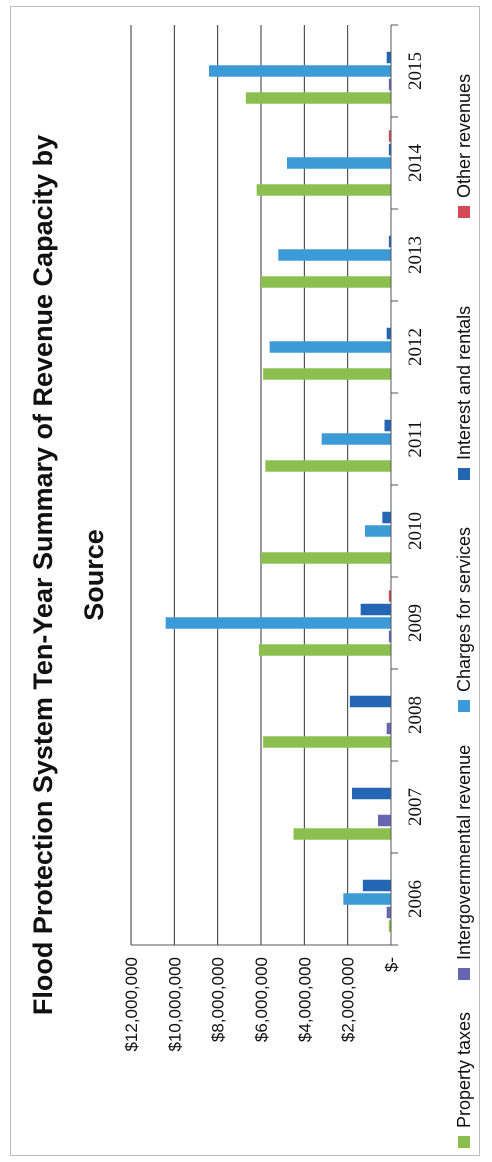 The height and width of the screenshot is (1162, 492). I want to click on y-tick-label: $-, so click(391, 964).